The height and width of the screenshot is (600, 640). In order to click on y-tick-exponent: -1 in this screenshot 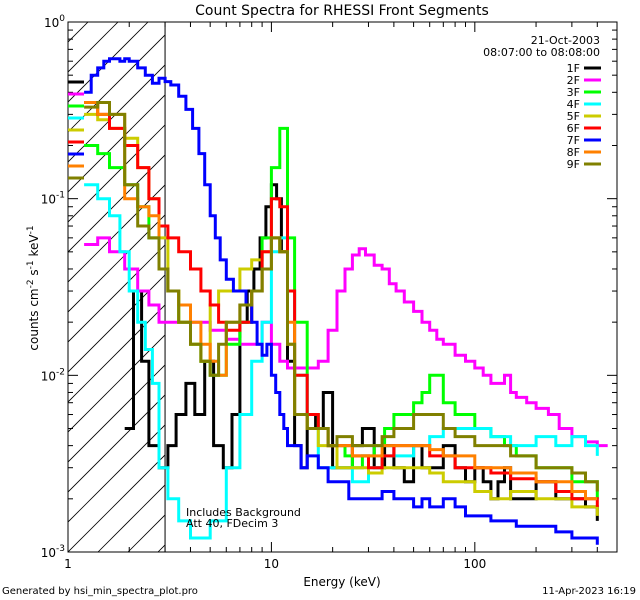, I will do `click(60, 196)`.